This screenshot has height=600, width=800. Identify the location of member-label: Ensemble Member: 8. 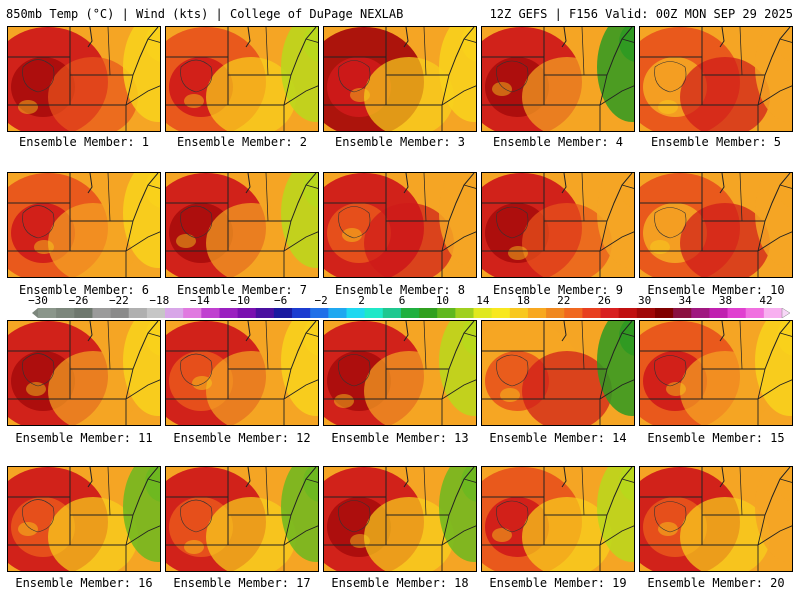
(400, 290).